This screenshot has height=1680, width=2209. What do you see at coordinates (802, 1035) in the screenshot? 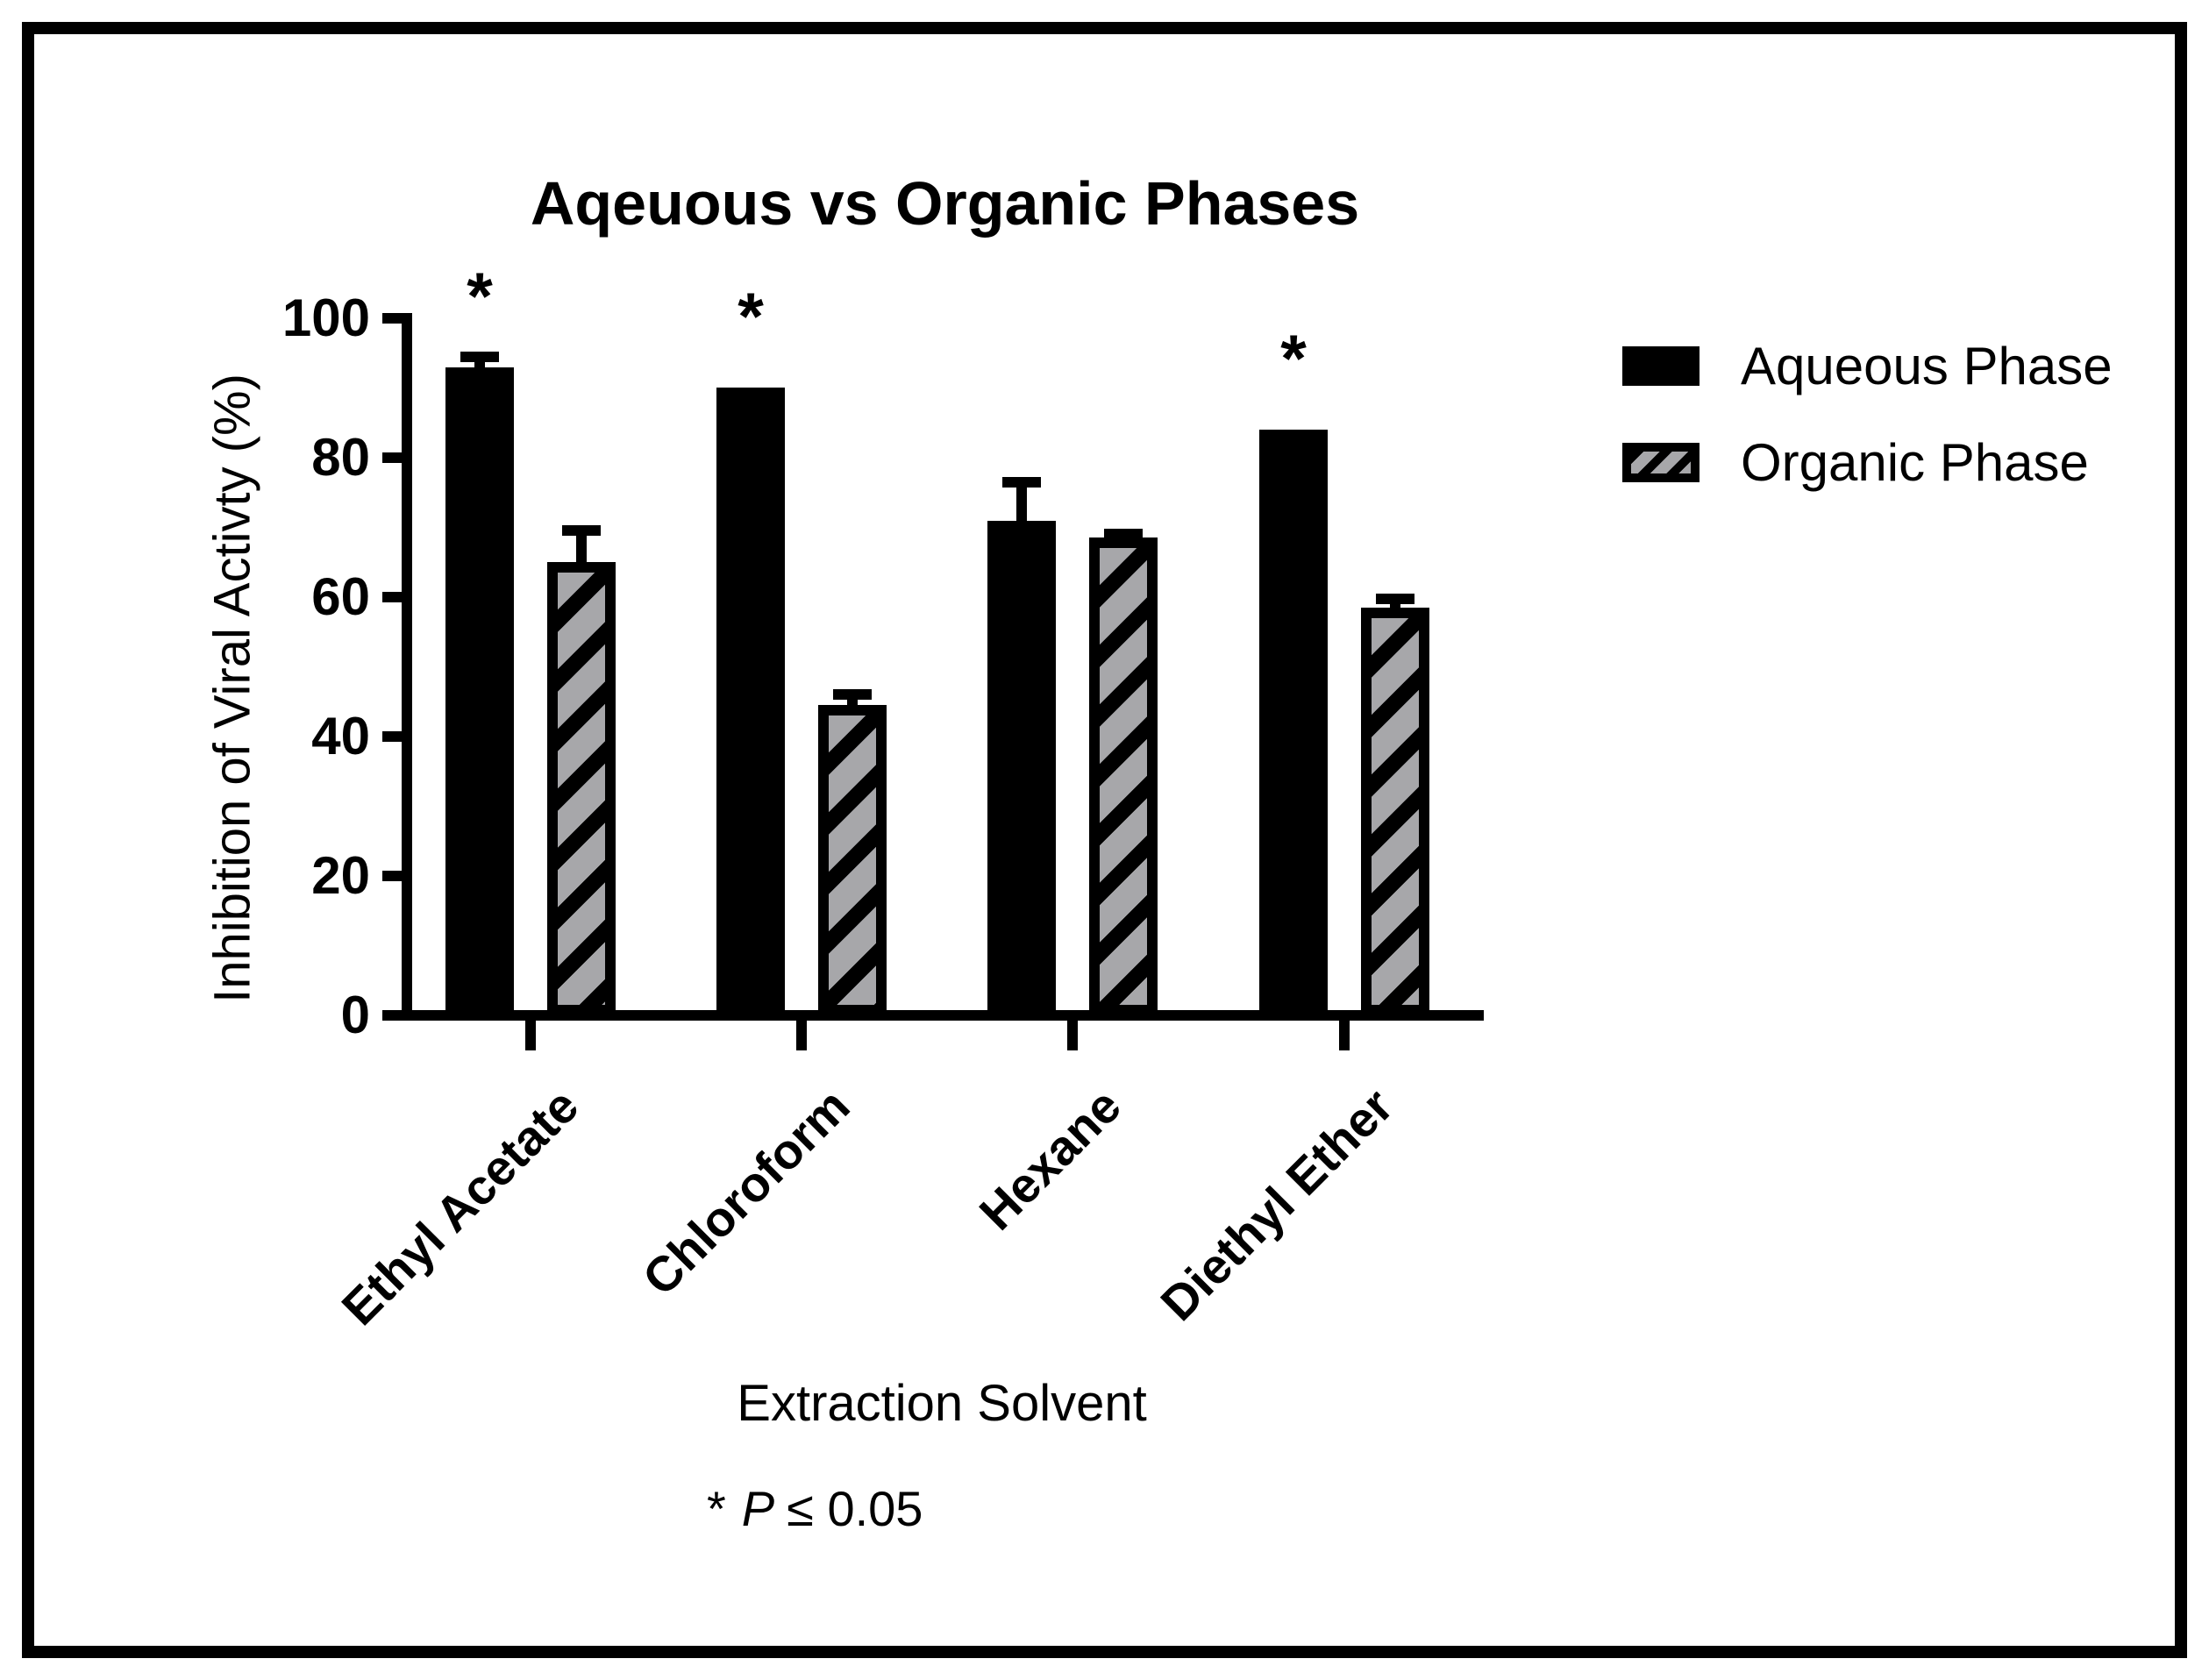
I see `x-axis-tick-chloroform` at bounding box center [802, 1035].